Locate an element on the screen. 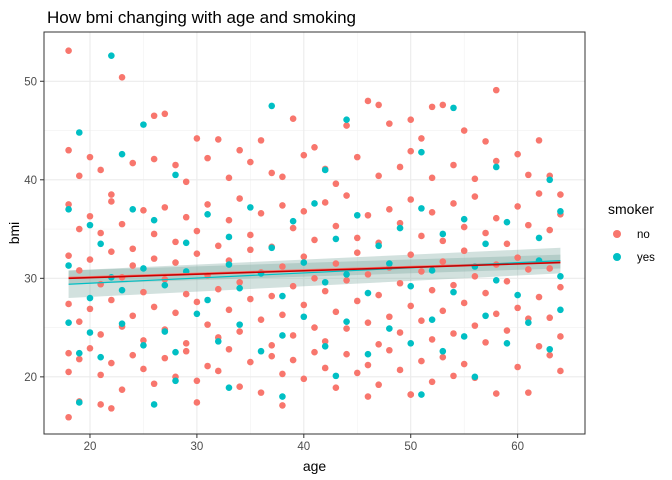  legend-key-no is located at coordinates (617, 234).